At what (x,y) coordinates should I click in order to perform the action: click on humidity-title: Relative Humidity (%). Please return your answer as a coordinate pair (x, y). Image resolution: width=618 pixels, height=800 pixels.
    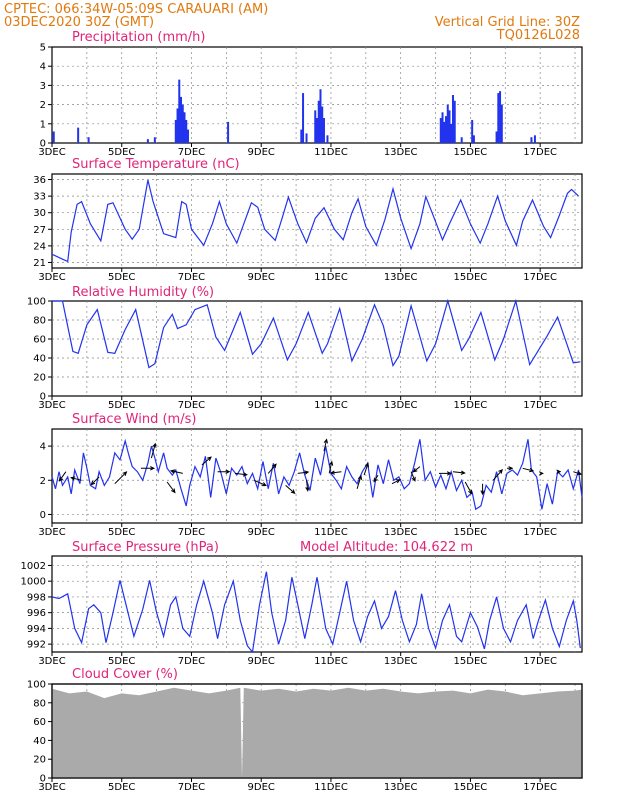
    Looking at the image, I should click on (143, 292).